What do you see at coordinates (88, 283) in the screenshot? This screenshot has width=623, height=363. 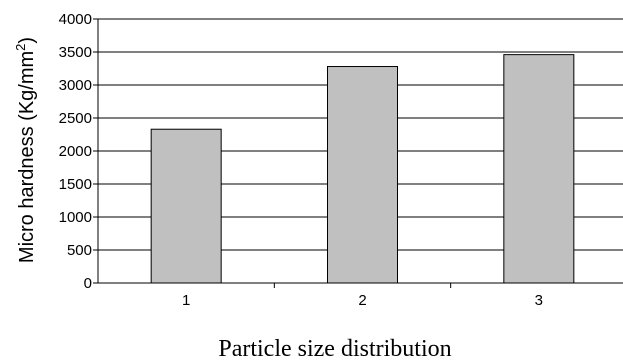 I see `y-tick-label: 0` at bounding box center [88, 283].